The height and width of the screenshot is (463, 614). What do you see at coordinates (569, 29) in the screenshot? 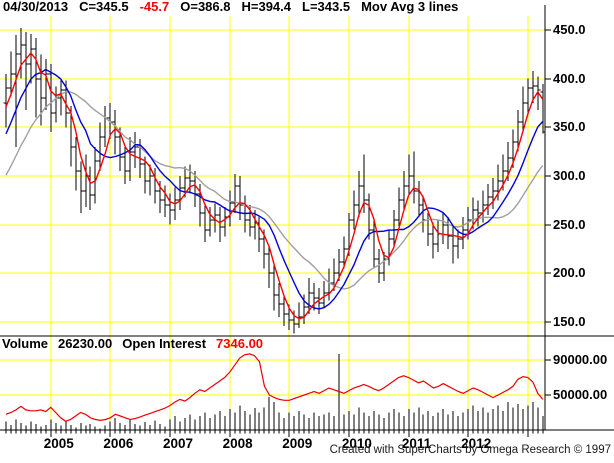
I see `price-axis-tick-label: 450.0` at bounding box center [569, 29].